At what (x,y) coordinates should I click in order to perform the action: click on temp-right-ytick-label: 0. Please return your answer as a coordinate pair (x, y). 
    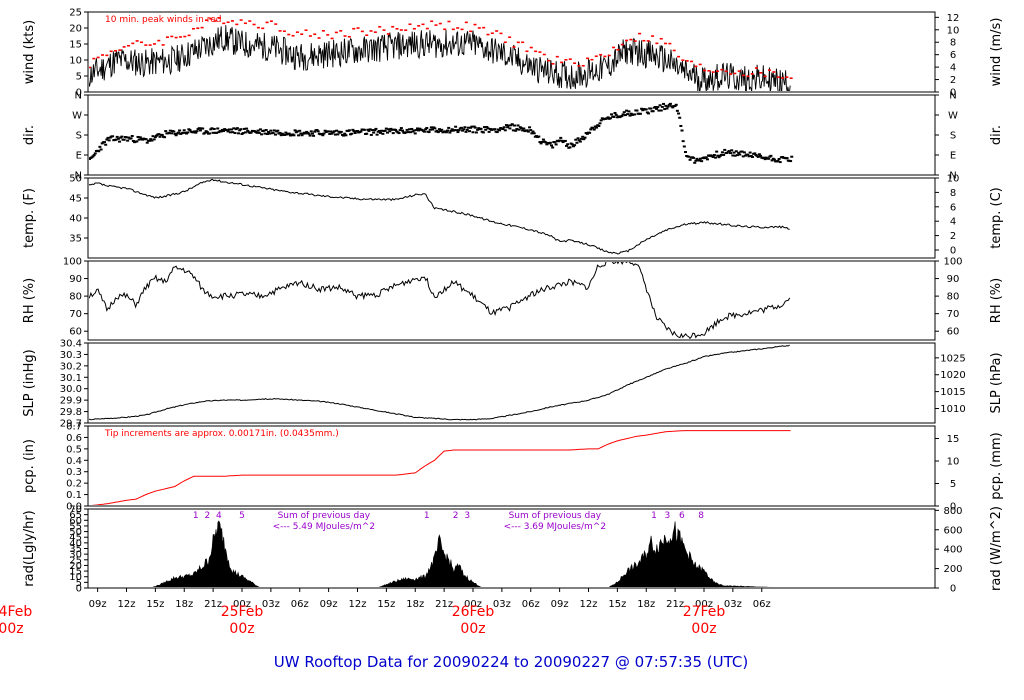
    Looking at the image, I should click on (953, 251).